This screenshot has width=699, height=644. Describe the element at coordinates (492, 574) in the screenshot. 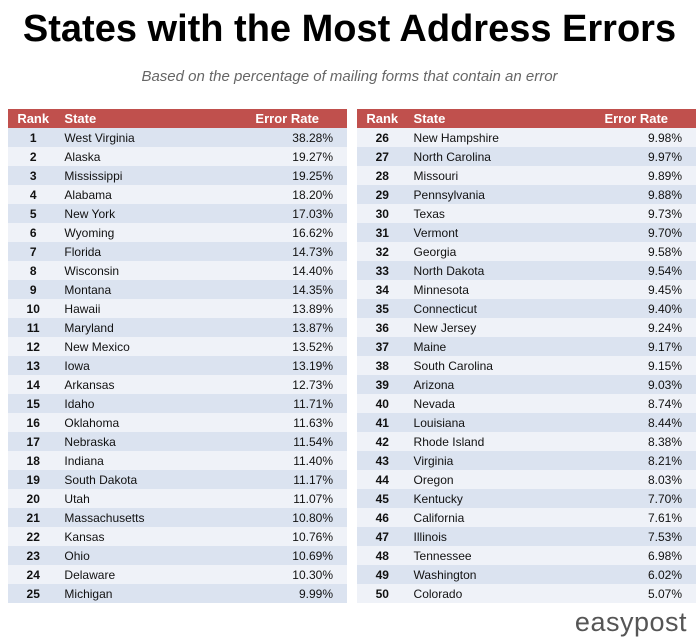

I see `state-cell: Washington` at that location.